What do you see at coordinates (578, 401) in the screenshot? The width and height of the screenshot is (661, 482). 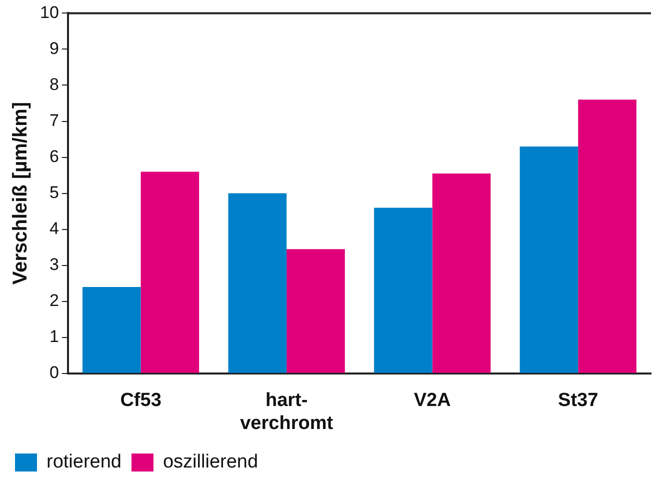 I see `x-tick-label: St37` at bounding box center [578, 401].